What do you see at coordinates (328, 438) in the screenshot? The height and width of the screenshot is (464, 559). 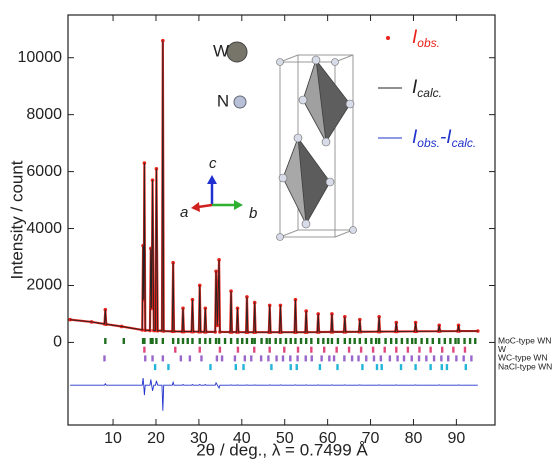 I see `x-tick-label: 60` at bounding box center [328, 438].